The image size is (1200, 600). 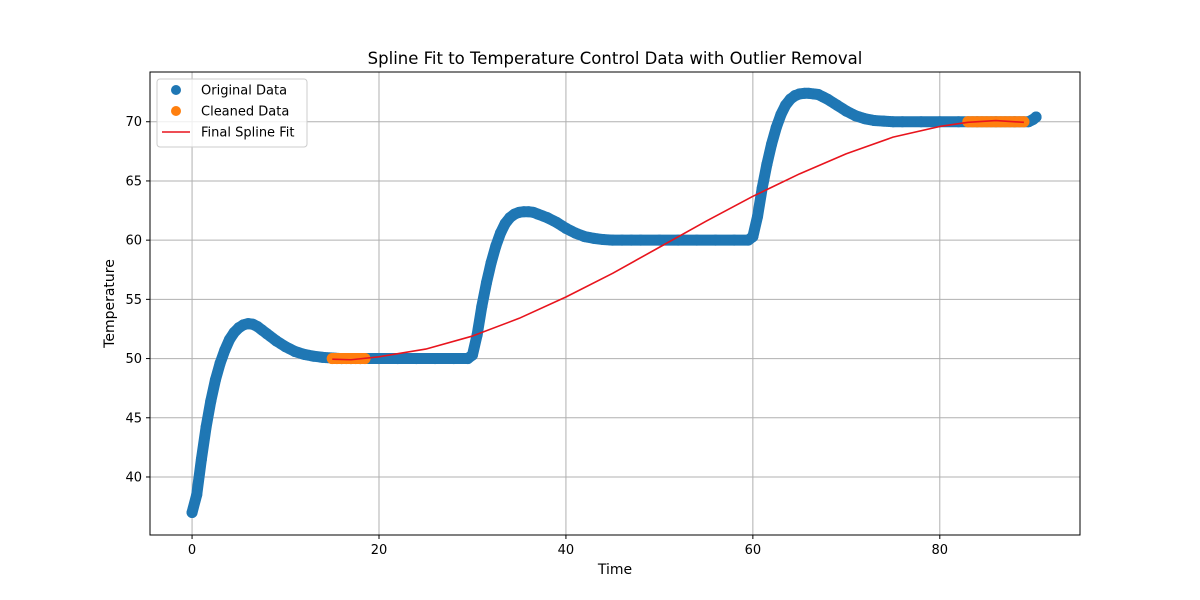 I want to click on x-tick-label: 0, so click(x=192, y=550).